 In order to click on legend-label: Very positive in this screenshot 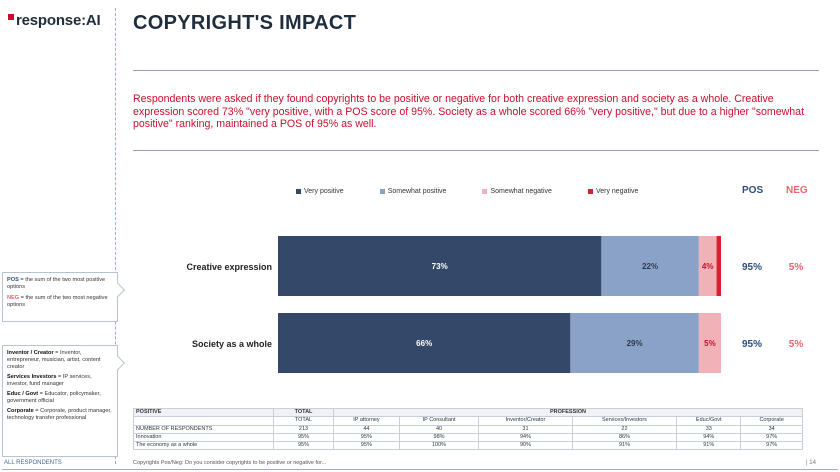, I will do `click(324, 191)`.